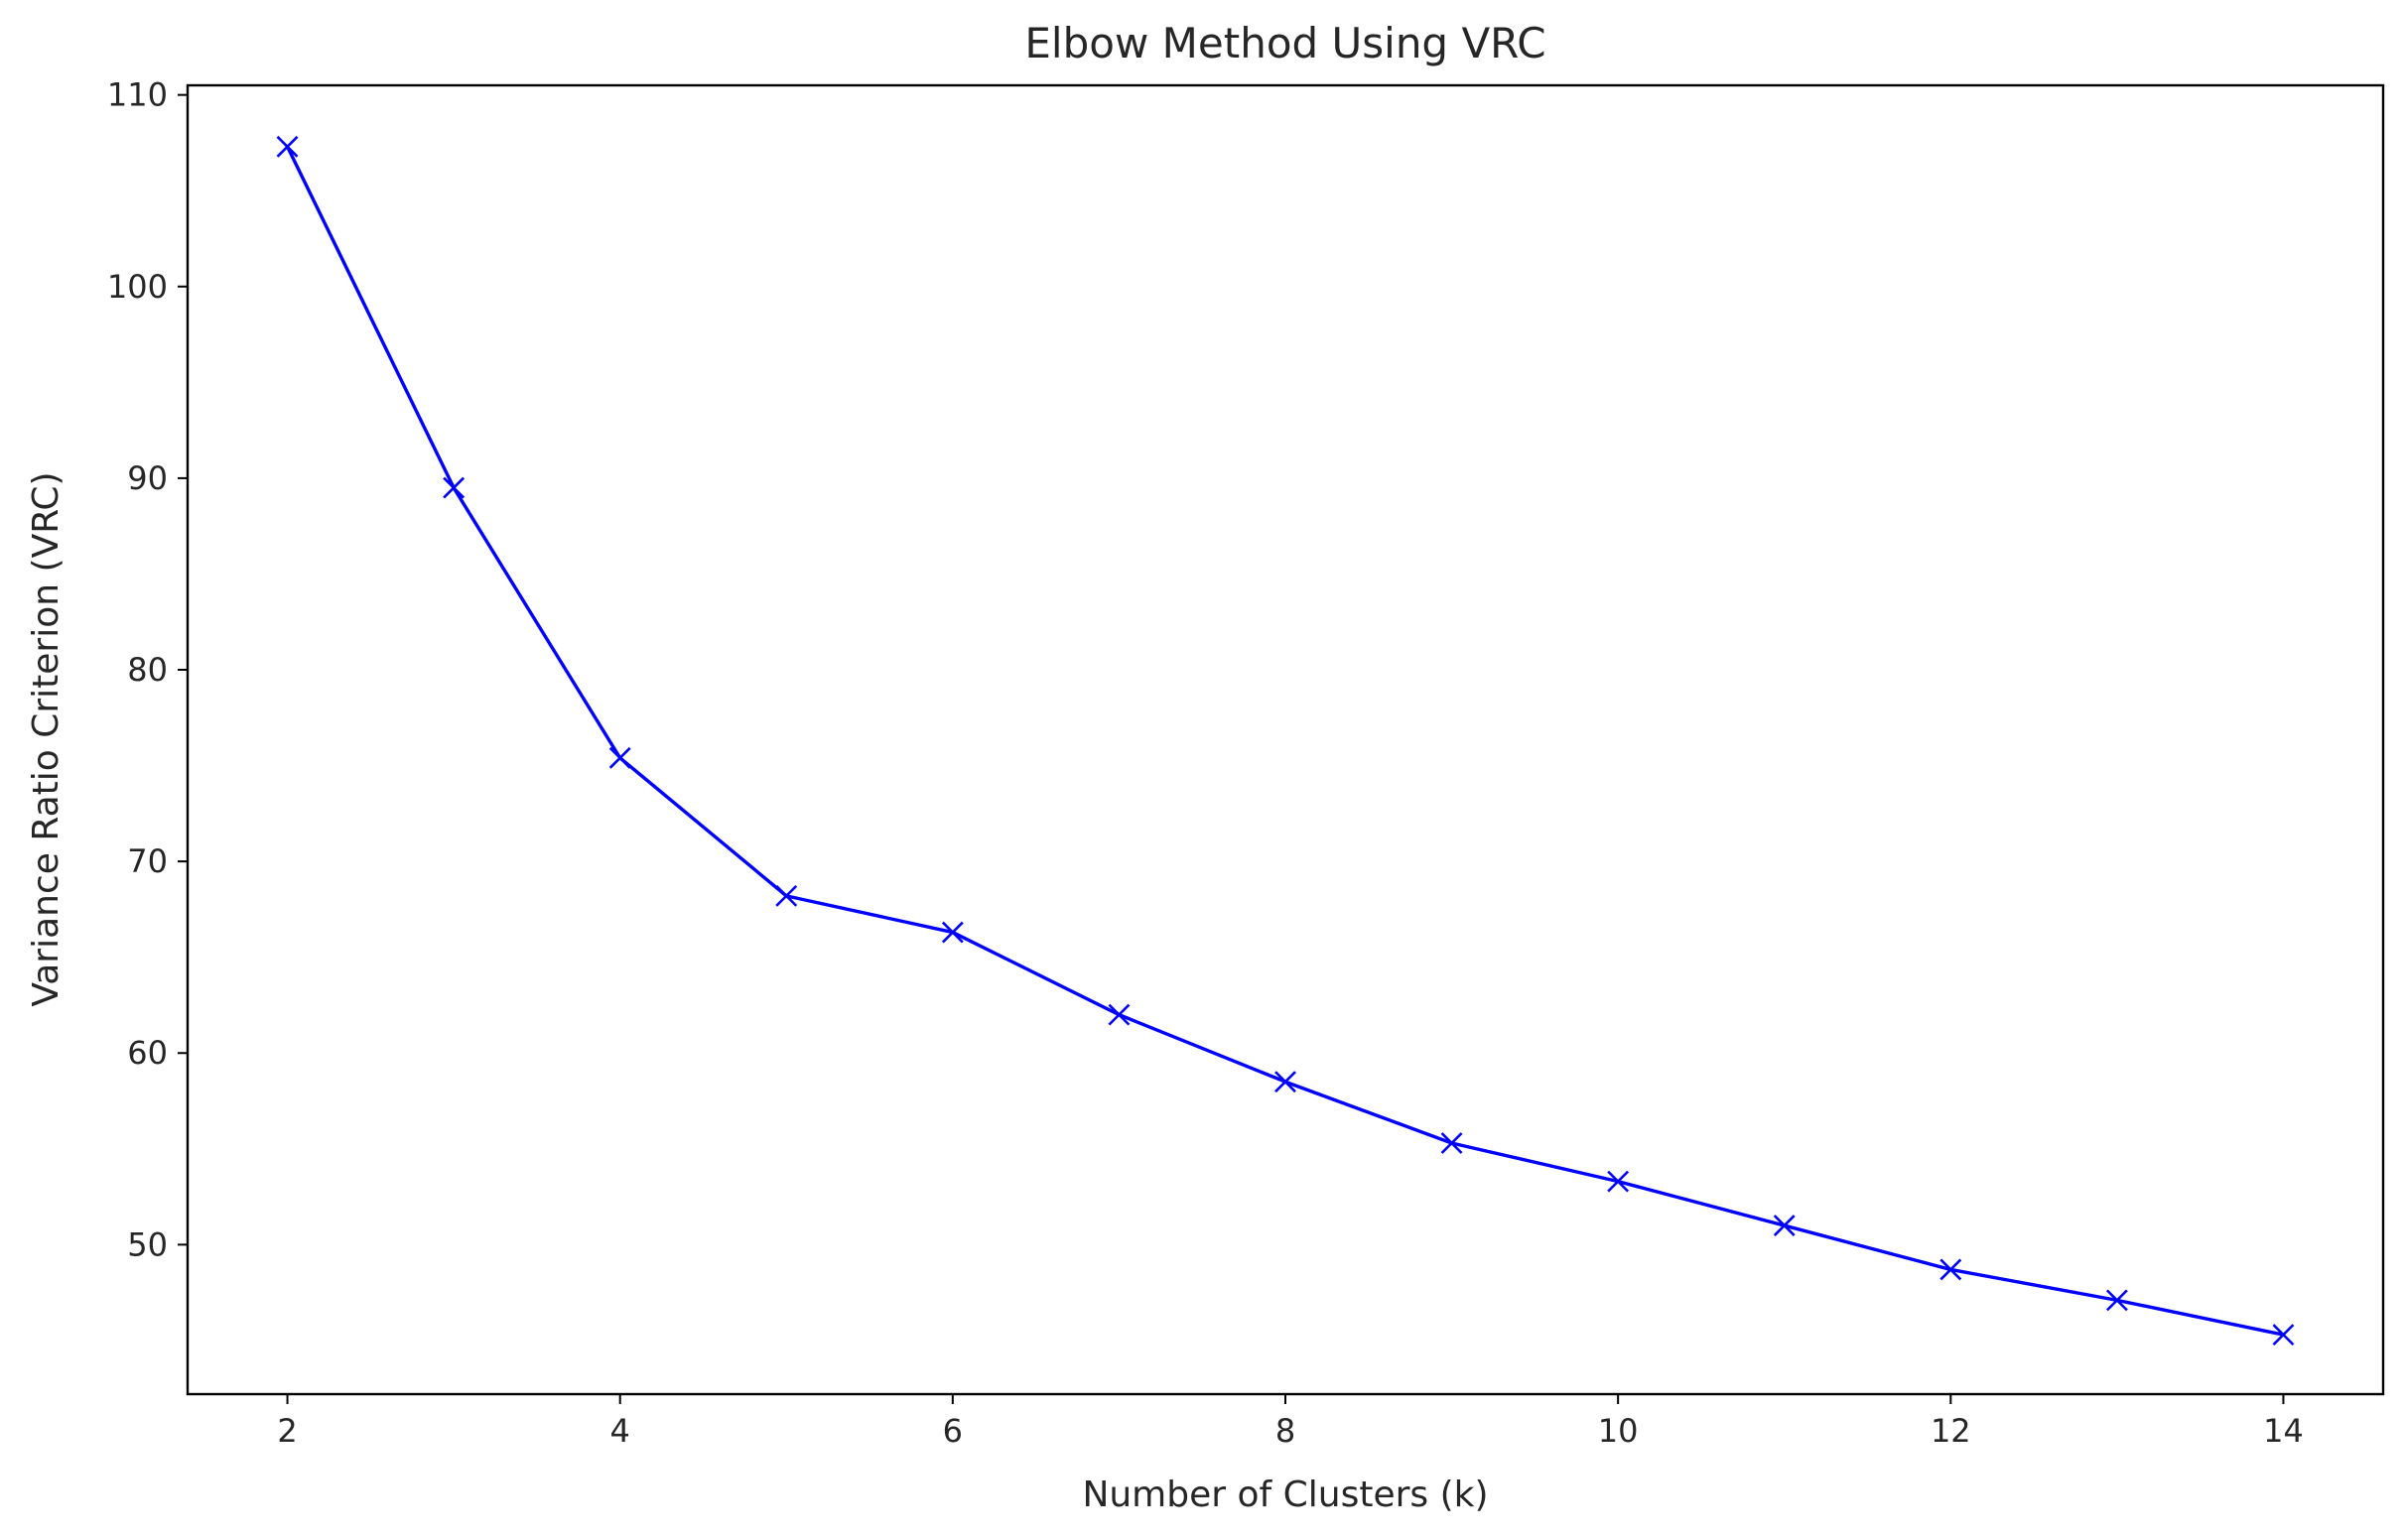 Image resolution: width=2404 pixels, height=1540 pixels. Describe the element at coordinates (147, 861) in the screenshot. I see `y-tick-label: 70` at that location.